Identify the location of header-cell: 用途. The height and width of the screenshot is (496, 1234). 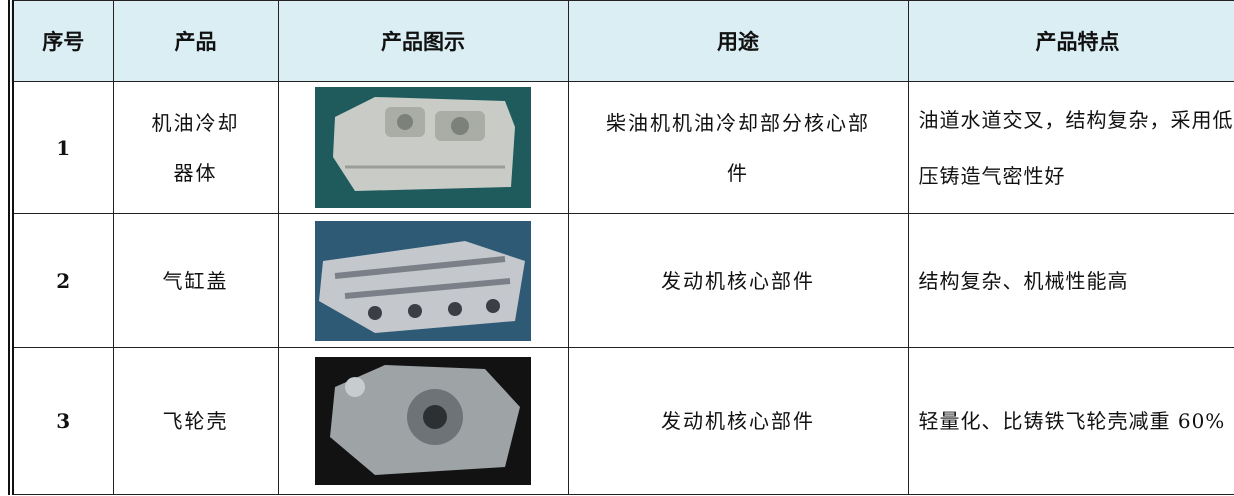
(738, 41).